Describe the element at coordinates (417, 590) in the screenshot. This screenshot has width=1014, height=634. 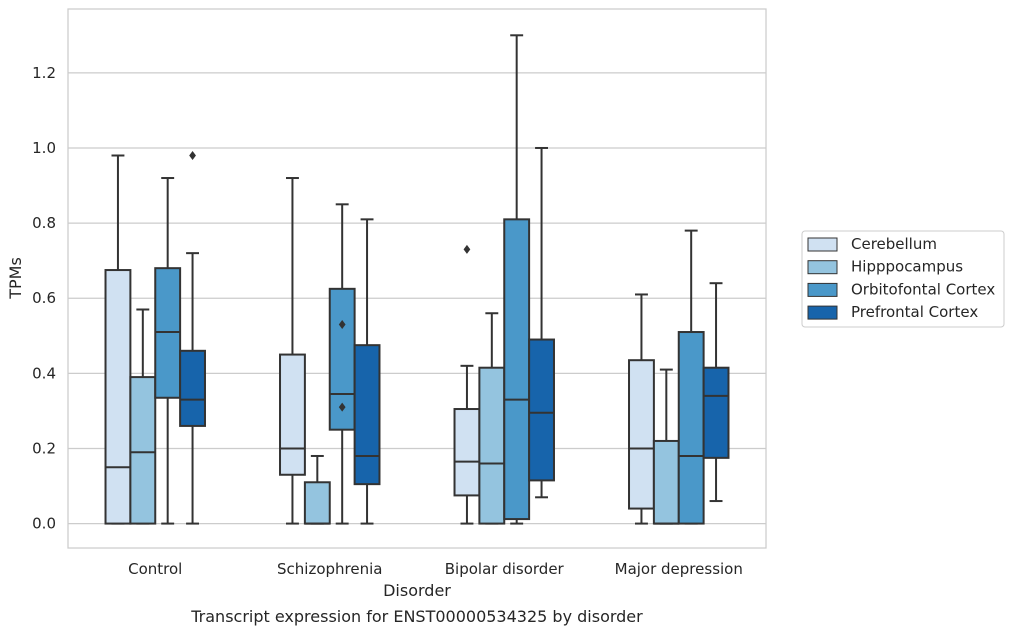
I see `x-axis-title: Disorder` at that location.